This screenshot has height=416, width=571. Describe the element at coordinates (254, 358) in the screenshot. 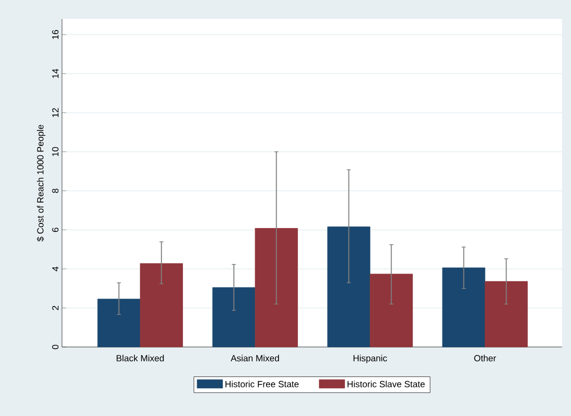

I see `x-tick-label: Asian Mixed` at that location.